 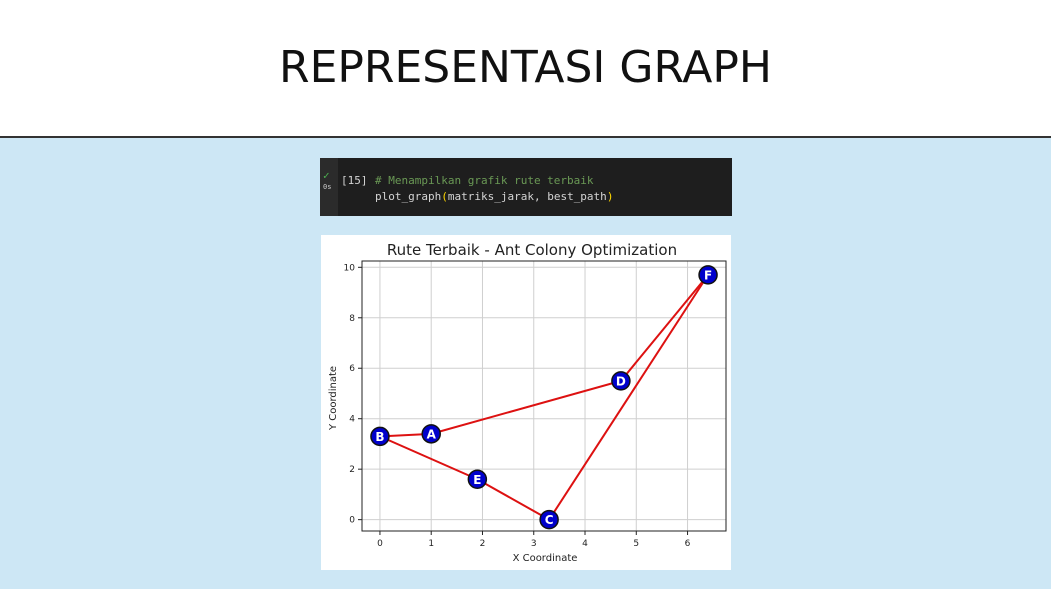 I want to click on cell-gutter: ✓ 0s, so click(x=329, y=187).